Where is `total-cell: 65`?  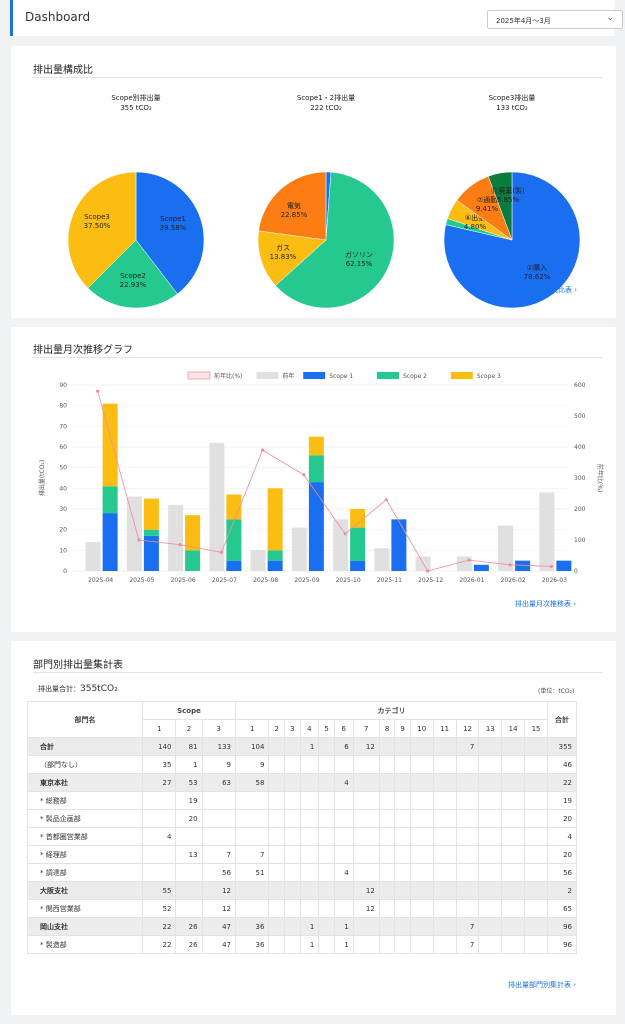
total-cell: 65 is located at coordinates (562, 908).